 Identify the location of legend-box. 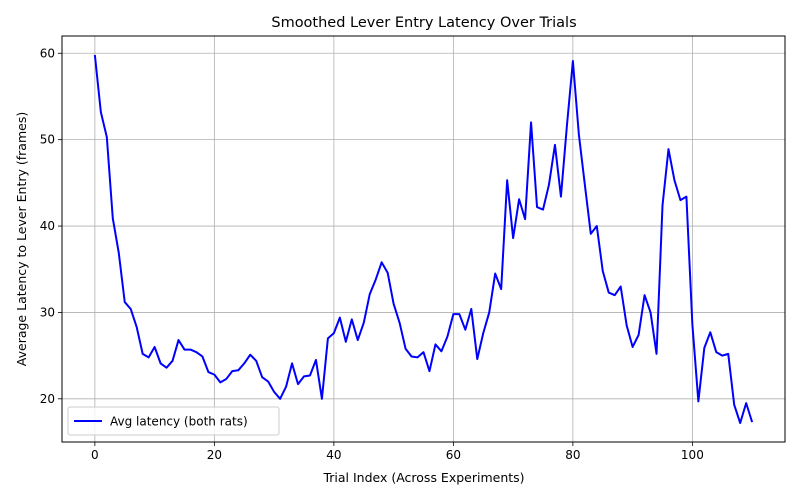
(173, 421).